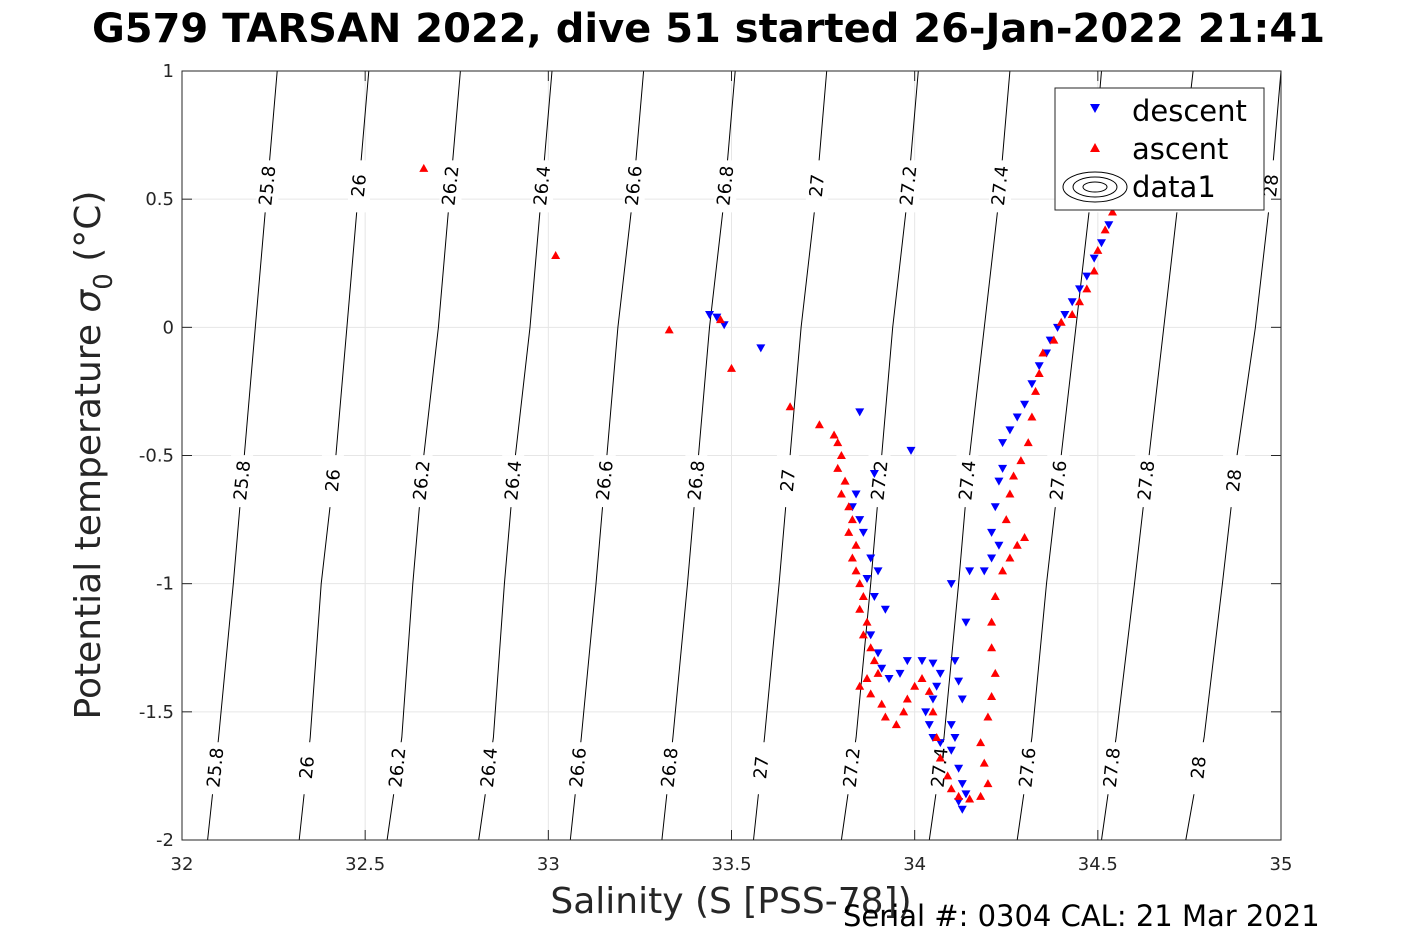 This screenshot has width=1417, height=945. I want to click on legend-descent-label: descent, so click(1189, 111).